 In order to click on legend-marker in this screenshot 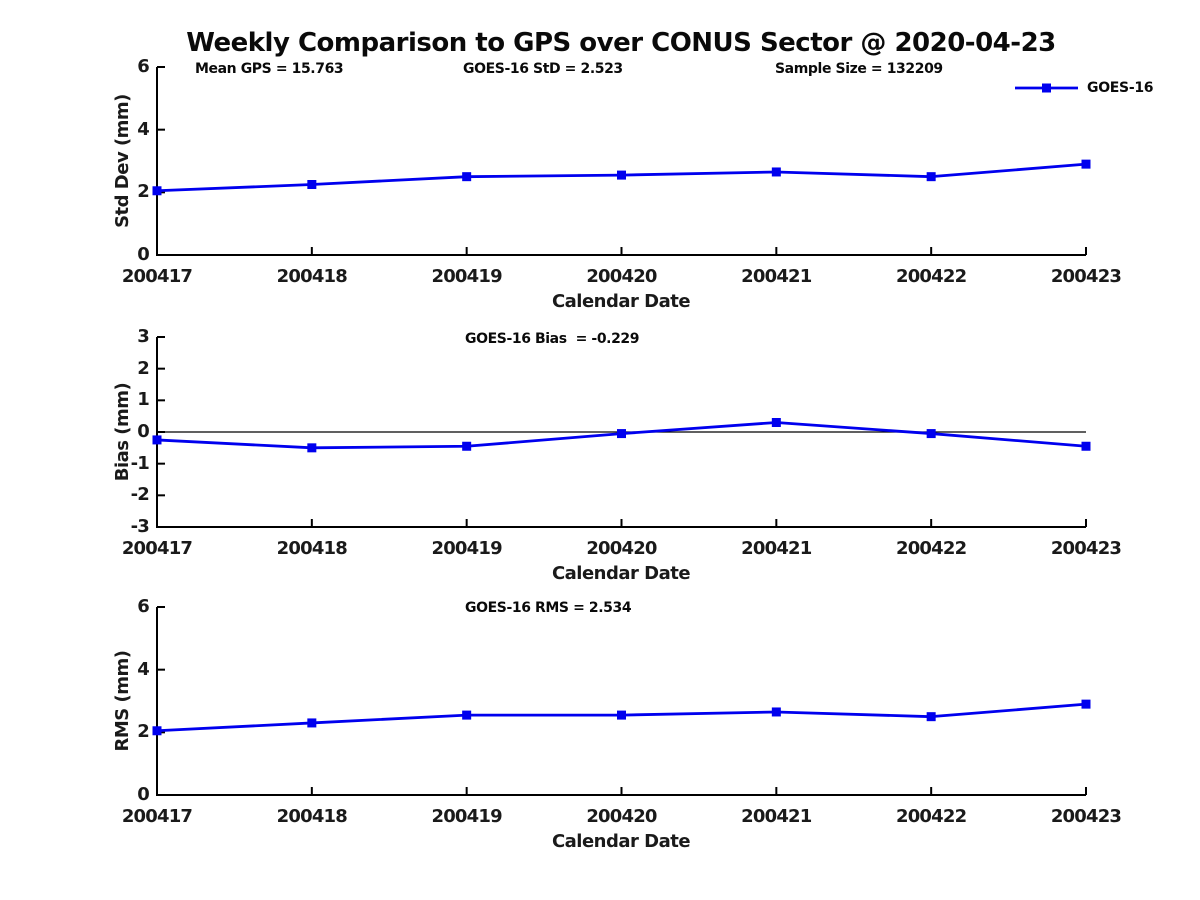, I will do `click(1046, 88)`.